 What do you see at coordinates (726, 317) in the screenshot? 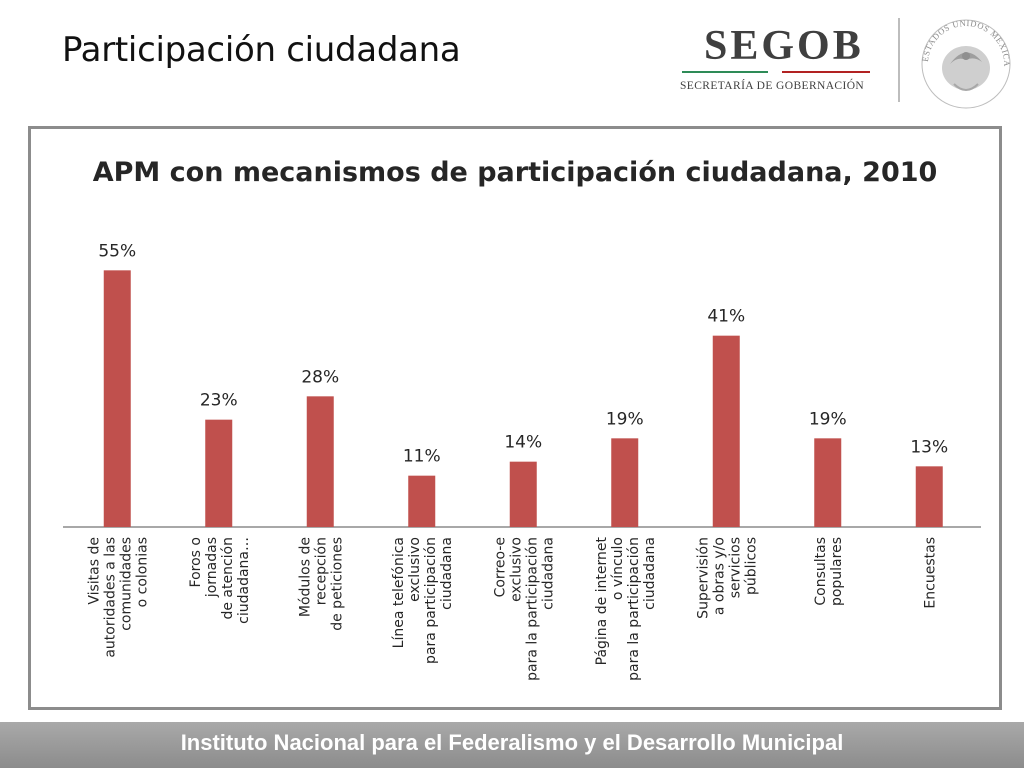
I see `data-label: 41%` at bounding box center [726, 317].